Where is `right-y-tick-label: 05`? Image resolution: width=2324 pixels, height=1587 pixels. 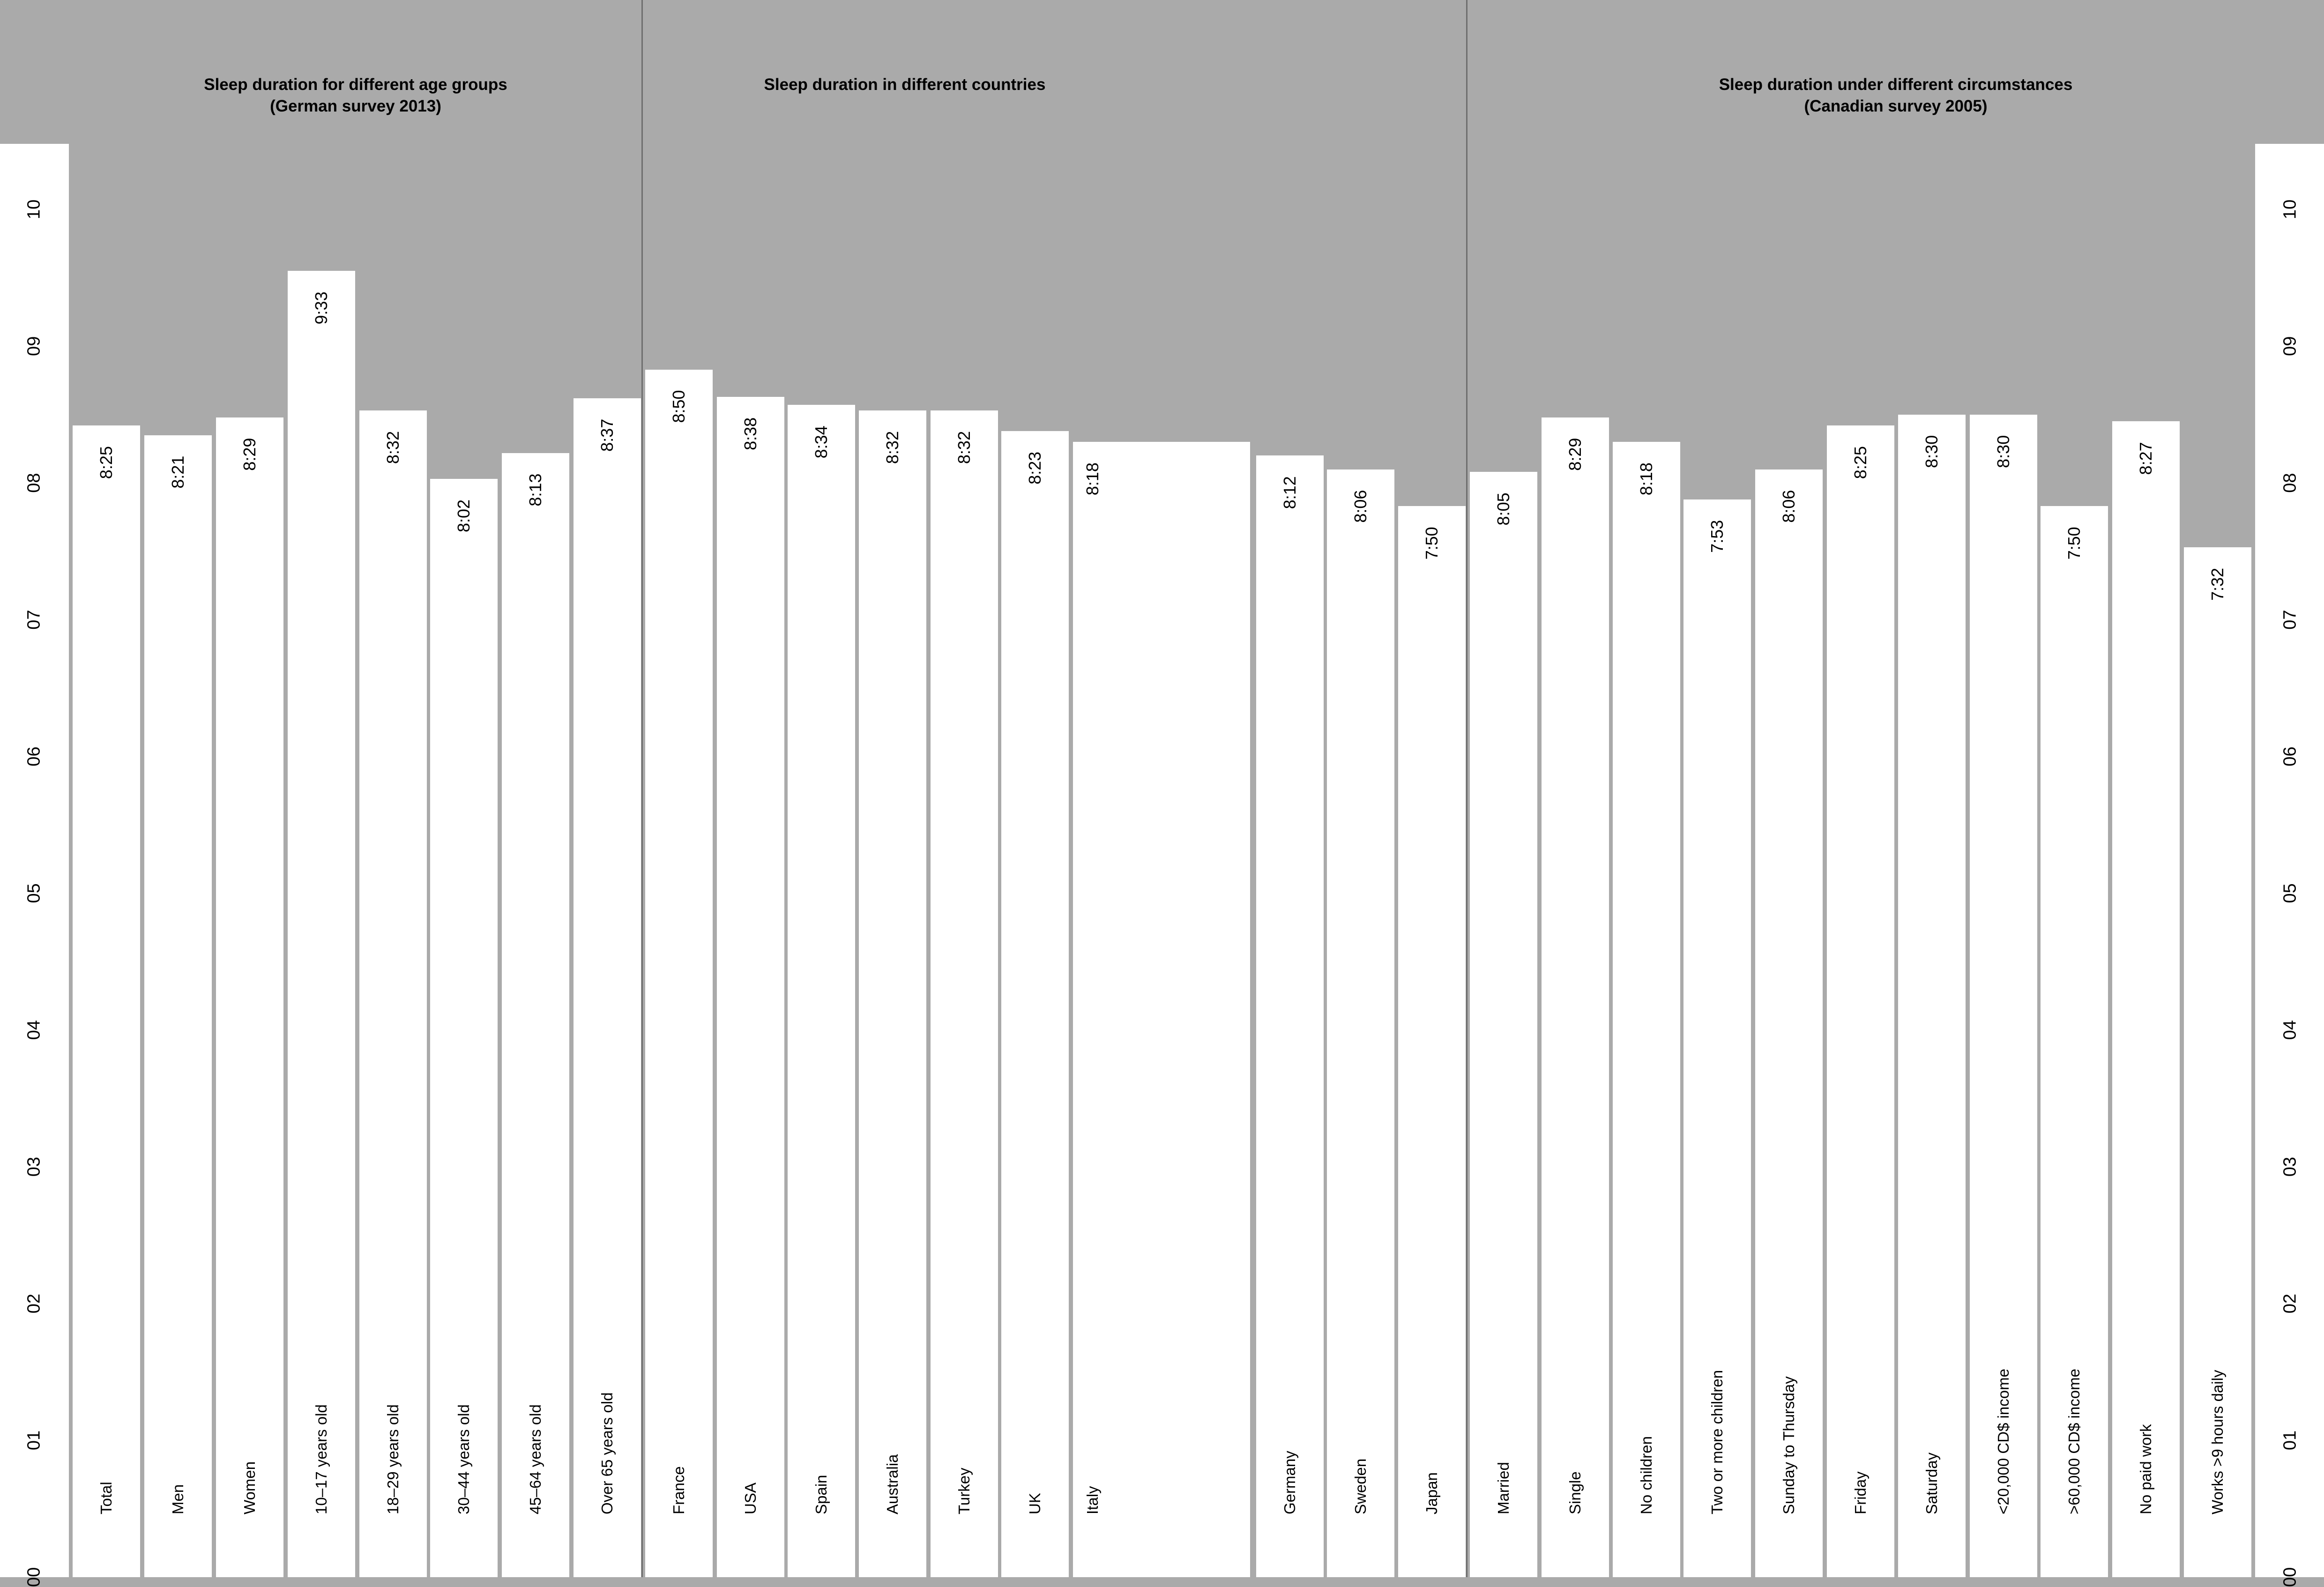
right-y-tick-label: 05 is located at coordinates (2290, 893).